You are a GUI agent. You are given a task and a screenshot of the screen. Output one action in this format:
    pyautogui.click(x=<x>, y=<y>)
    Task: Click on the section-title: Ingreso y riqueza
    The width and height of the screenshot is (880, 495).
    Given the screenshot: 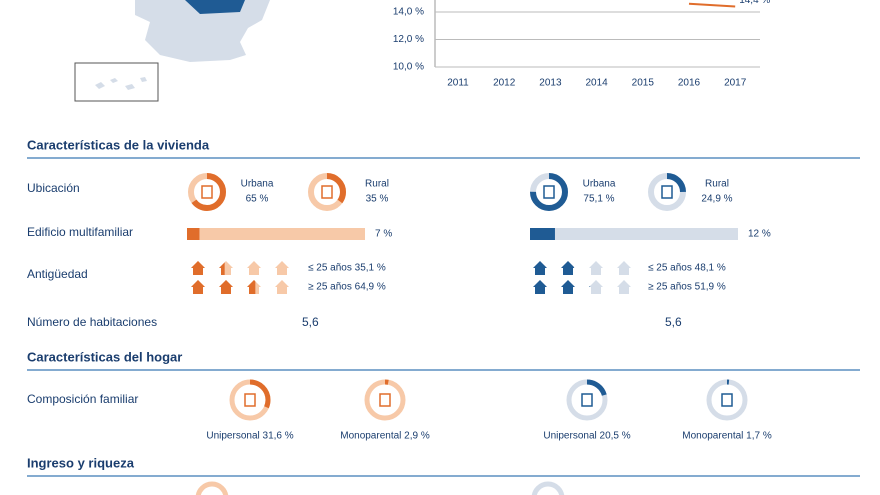 What is the action you would take?
    pyautogui.click(x=81, y=462)
    